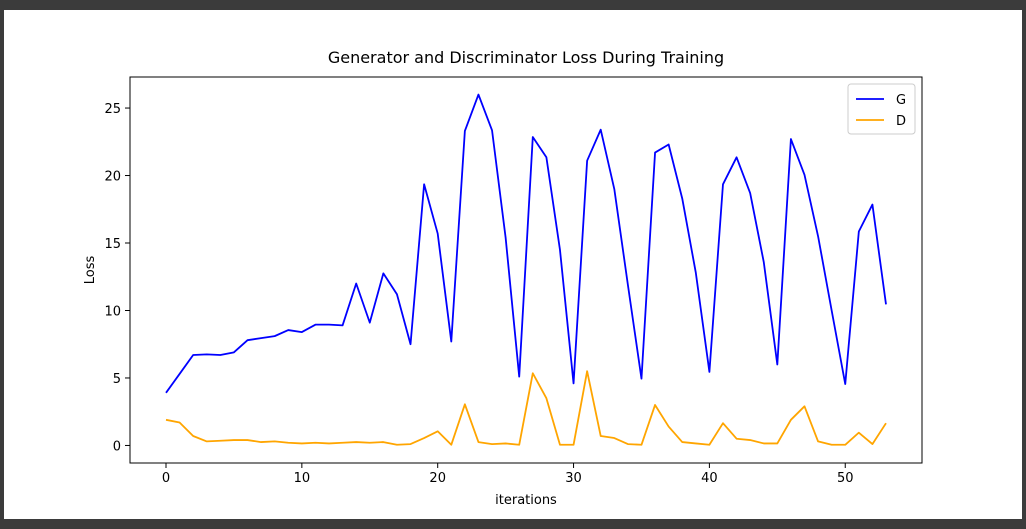 The image size is (1026, 529). I want to click on y-tick-label: 15, so click(112, 244).